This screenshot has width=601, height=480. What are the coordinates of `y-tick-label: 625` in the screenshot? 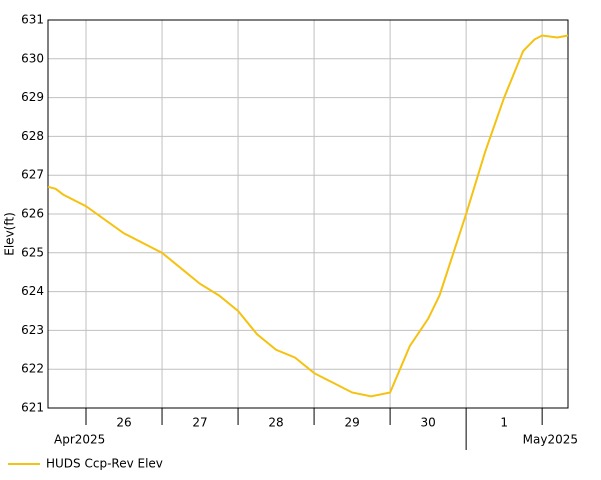 It's located at (32, 252).